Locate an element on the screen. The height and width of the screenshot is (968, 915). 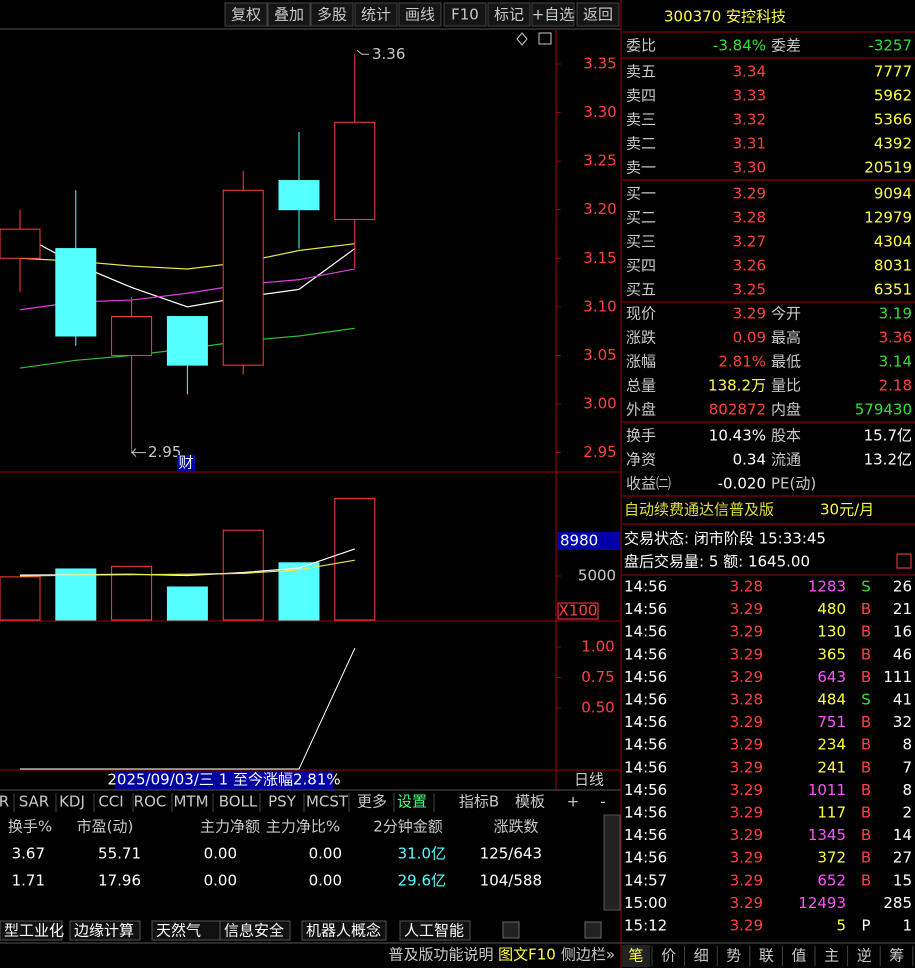
sector-tab: 天然气 is located at coordinates (178, 931).